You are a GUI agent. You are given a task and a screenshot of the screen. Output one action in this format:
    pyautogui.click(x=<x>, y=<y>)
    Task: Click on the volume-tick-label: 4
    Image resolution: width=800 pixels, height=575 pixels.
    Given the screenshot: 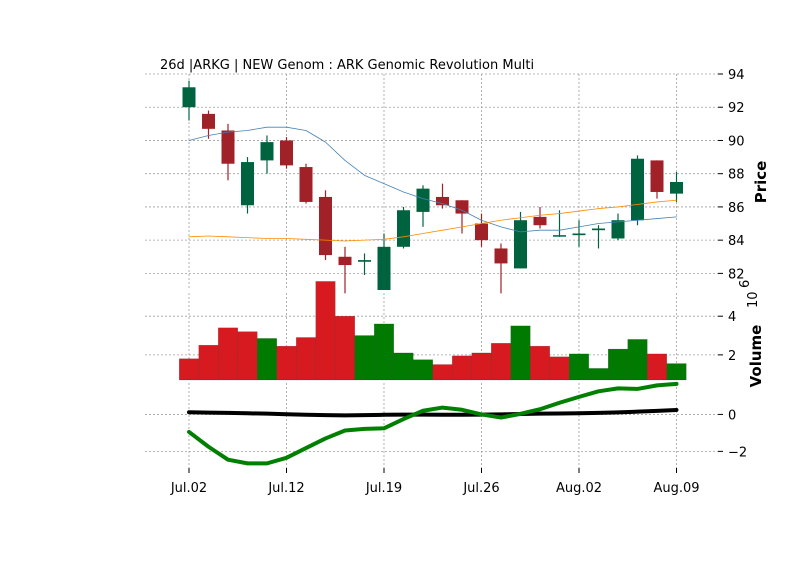 What is the action you would take?
    pyautogui.click(x=732, y=317)
    